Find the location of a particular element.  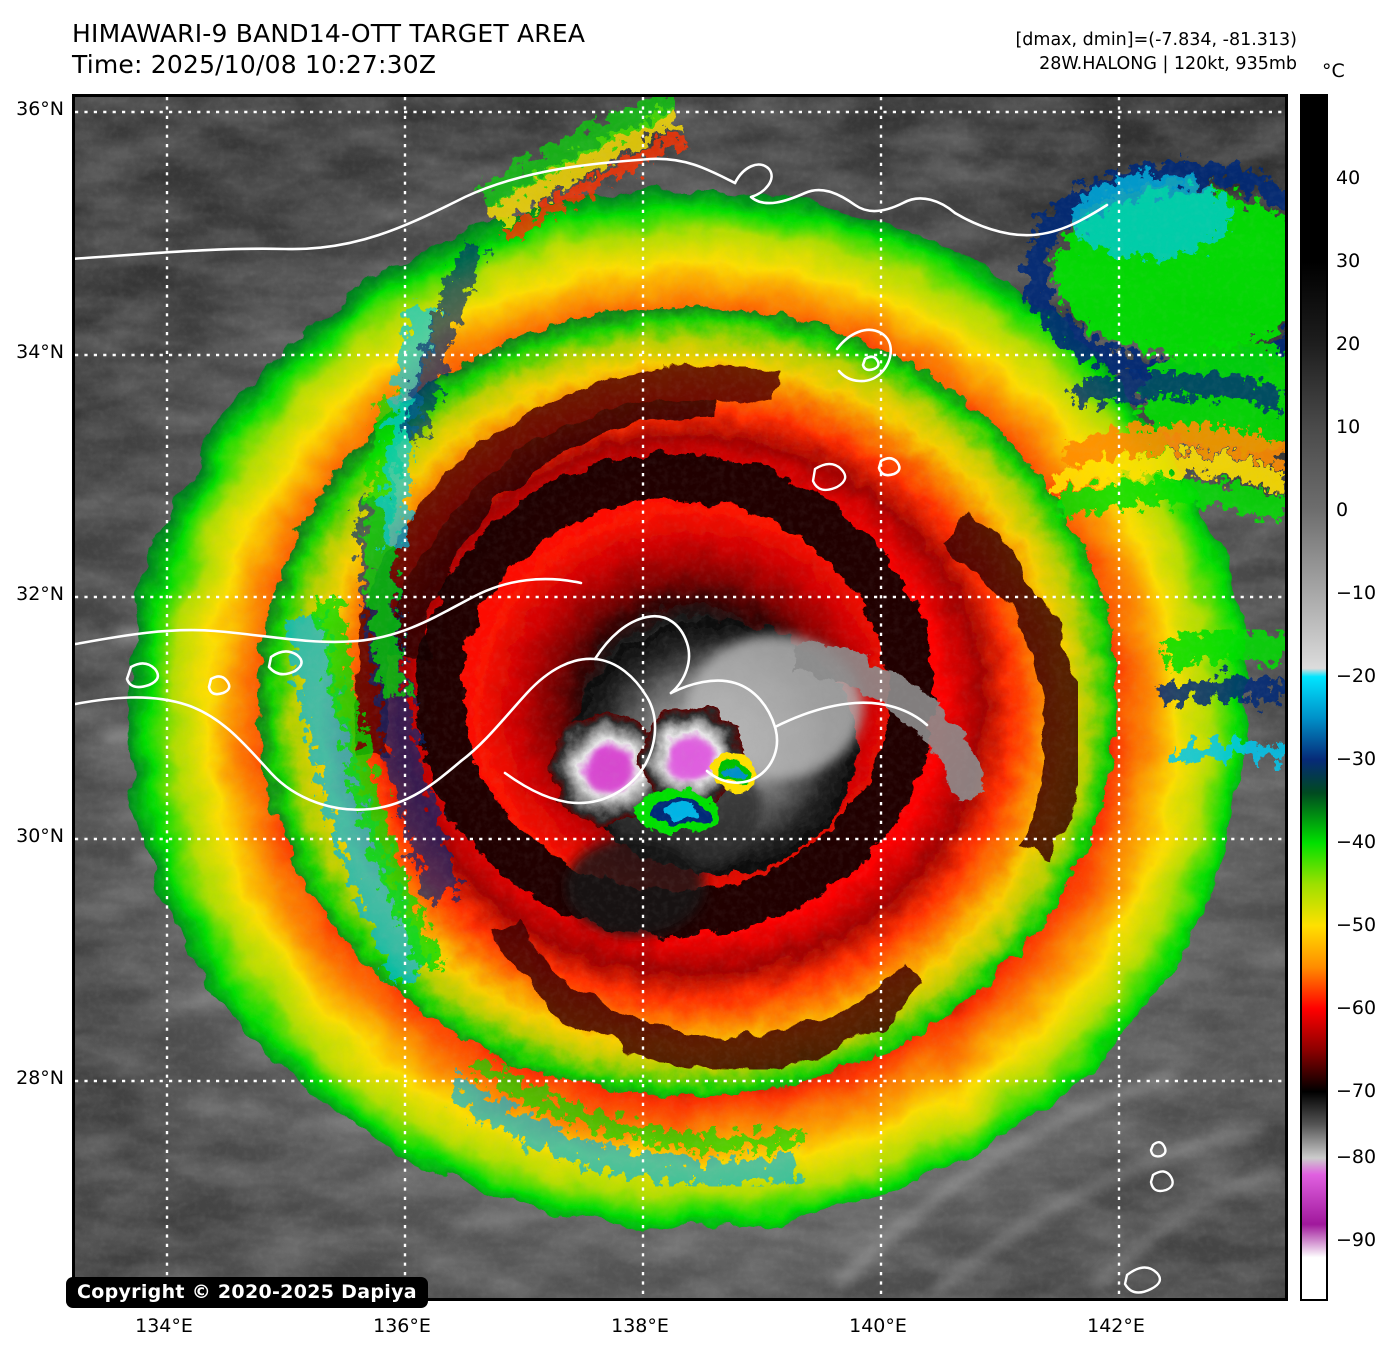

page-title: HIMAWARI-9 BAND14-OTT TARGET AREA is located at coordinates (329, 33).